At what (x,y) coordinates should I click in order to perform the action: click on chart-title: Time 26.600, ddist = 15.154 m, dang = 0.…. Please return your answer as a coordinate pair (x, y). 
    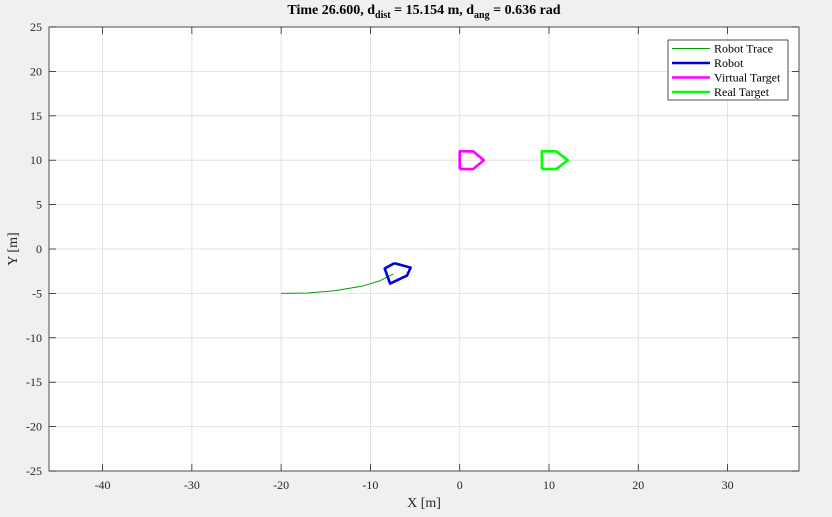
    Looking at the image, I should click on (423, 12).